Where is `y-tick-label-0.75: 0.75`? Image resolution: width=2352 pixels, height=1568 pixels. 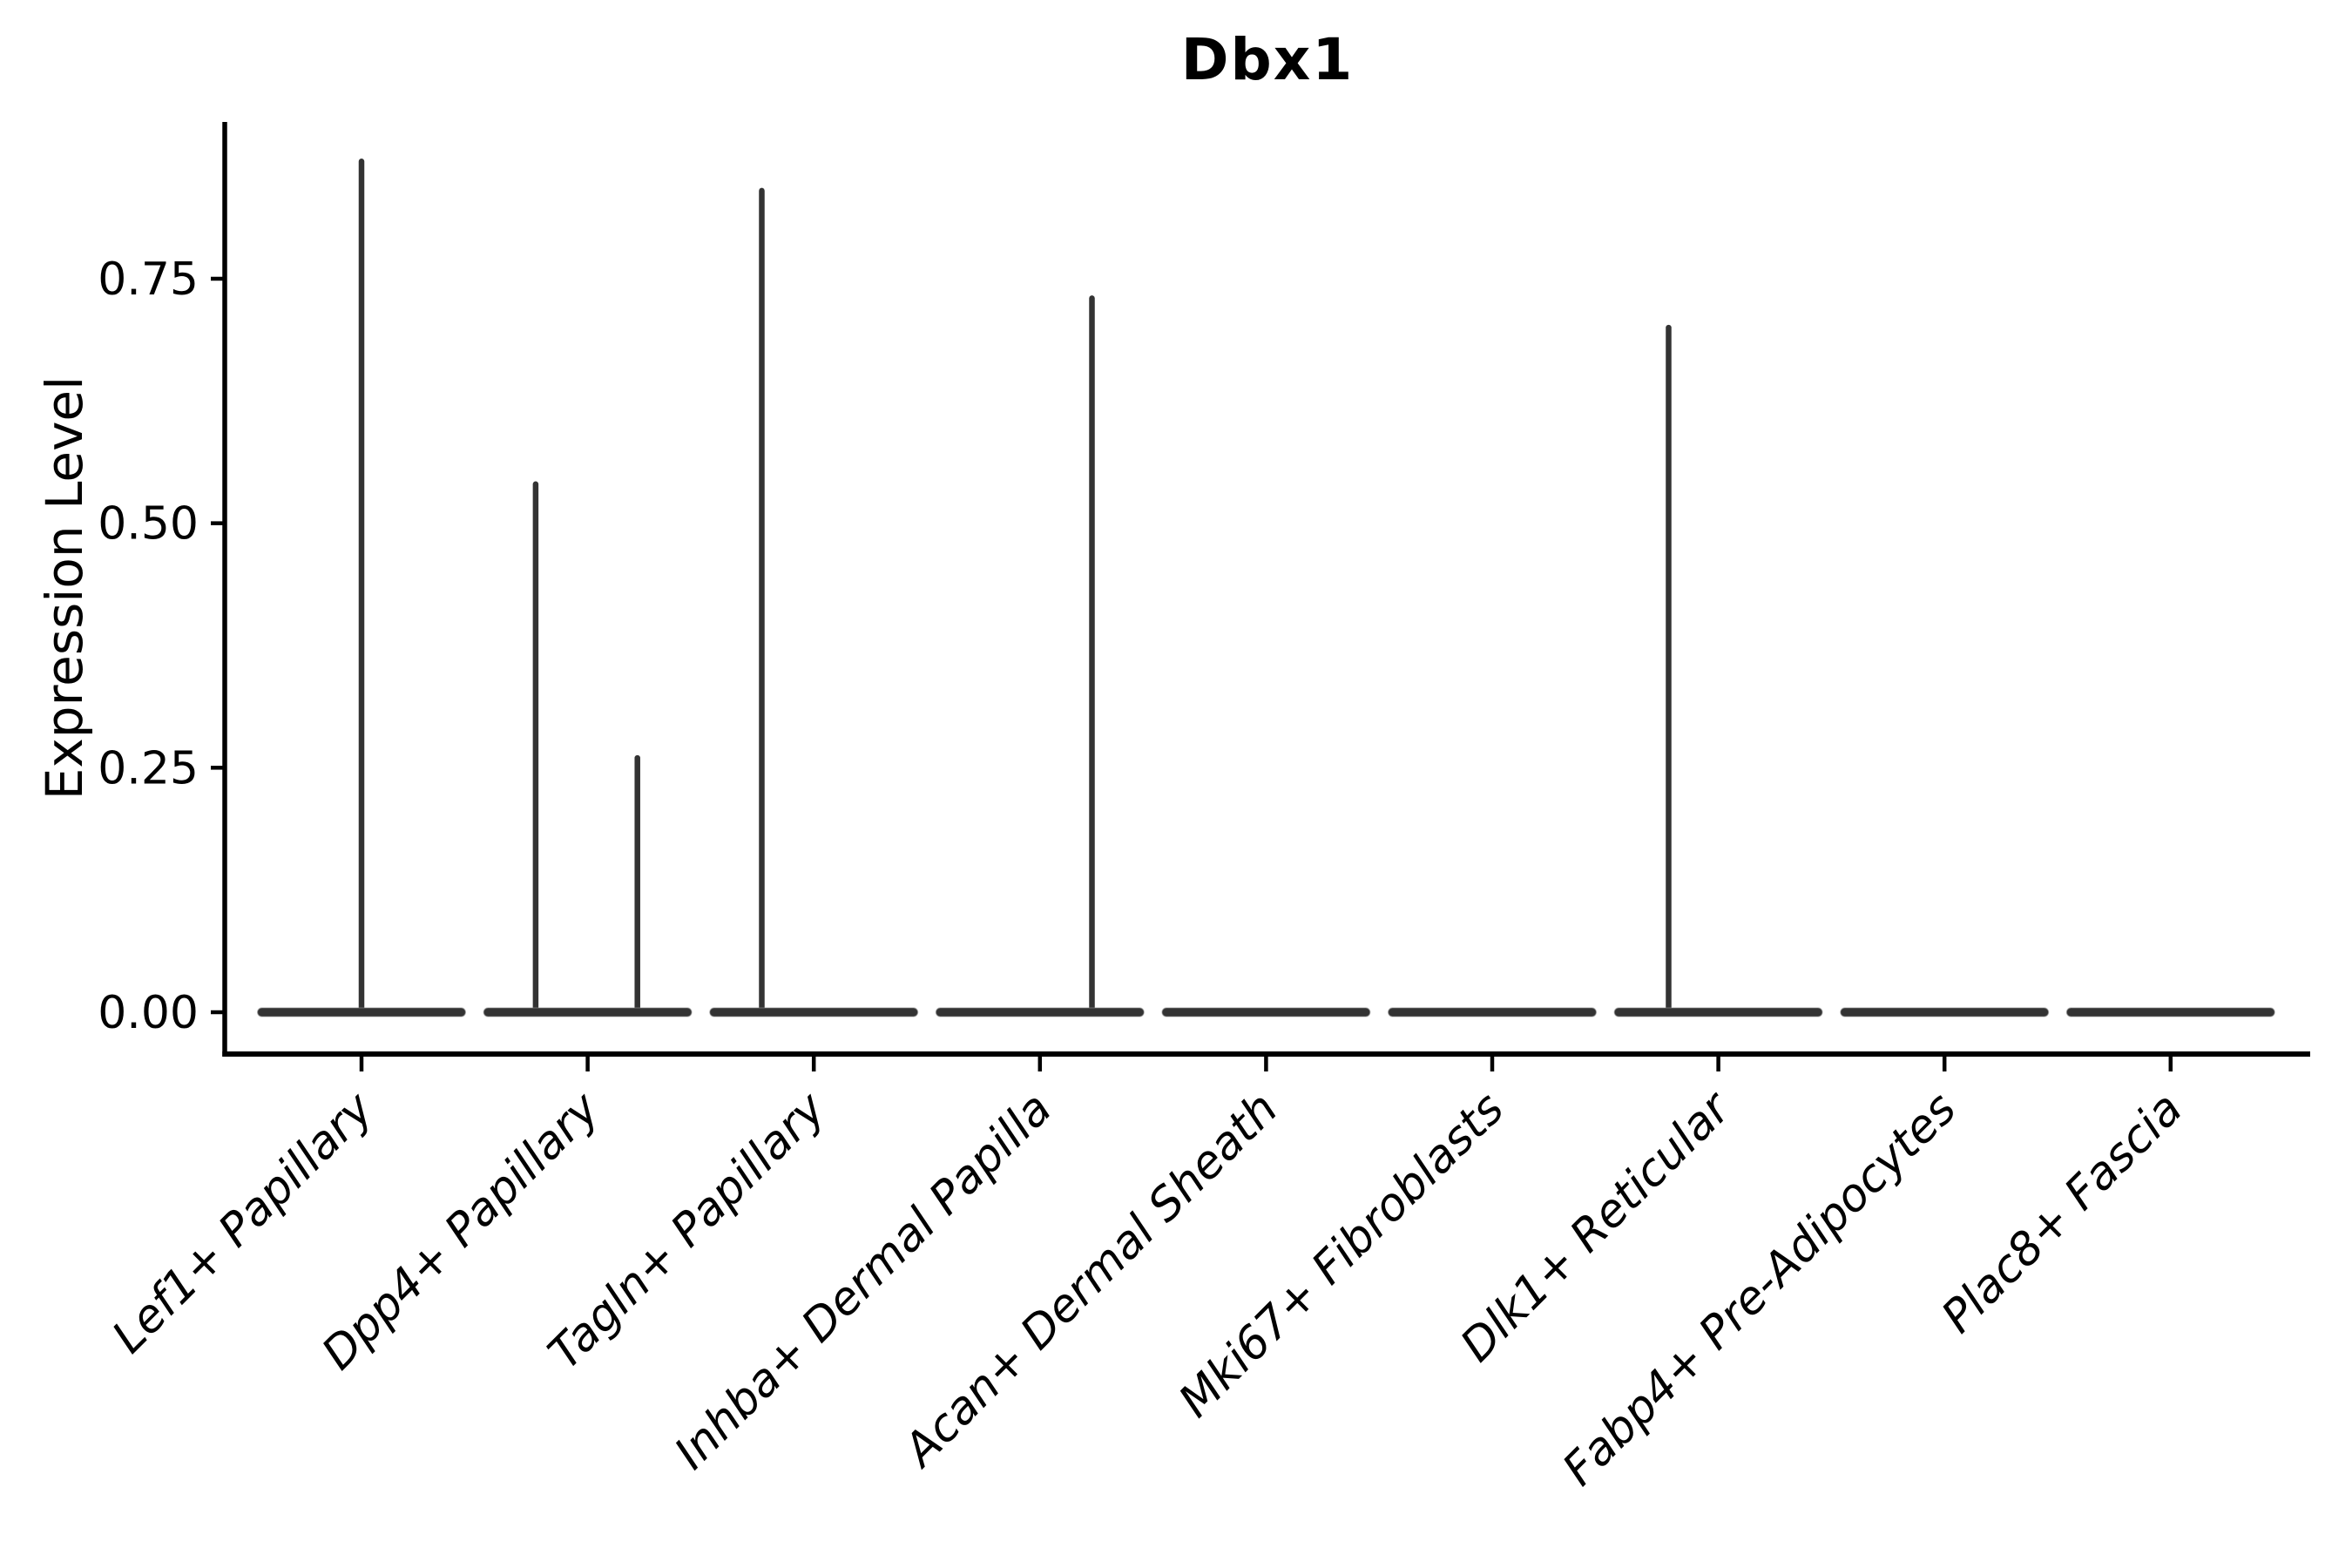 y-tick-label-0.75: 0.75 is located at coordinates (148, 279).